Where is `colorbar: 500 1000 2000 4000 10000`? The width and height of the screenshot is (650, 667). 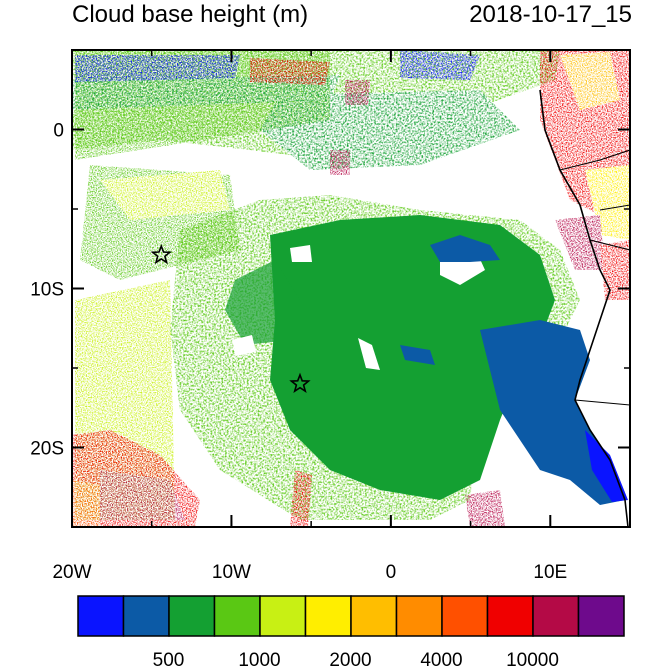 colorbar: 500 1000 2000 4000 10000 is located at coordinates (351, 631).